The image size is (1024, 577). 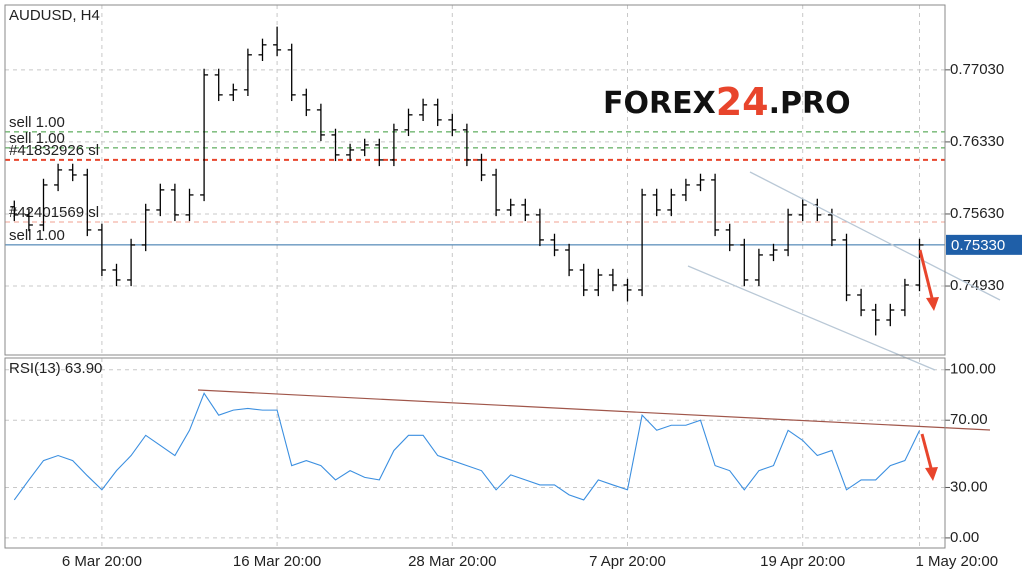 What do you see at coordinates (277, 561) in the screenshot?
I see `x-tick-label: 16 Mar 20:00` at bounding box center [277, 561].